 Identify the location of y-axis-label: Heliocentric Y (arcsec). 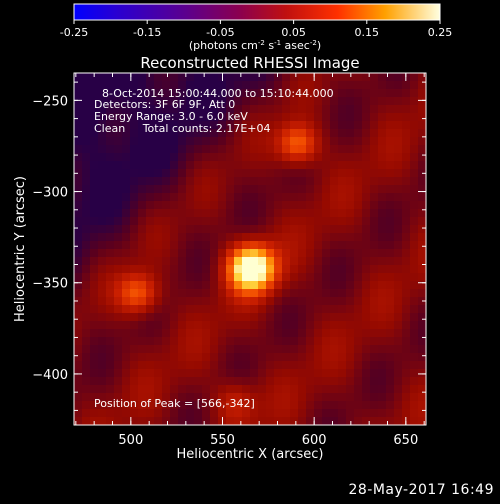
(20, 249).